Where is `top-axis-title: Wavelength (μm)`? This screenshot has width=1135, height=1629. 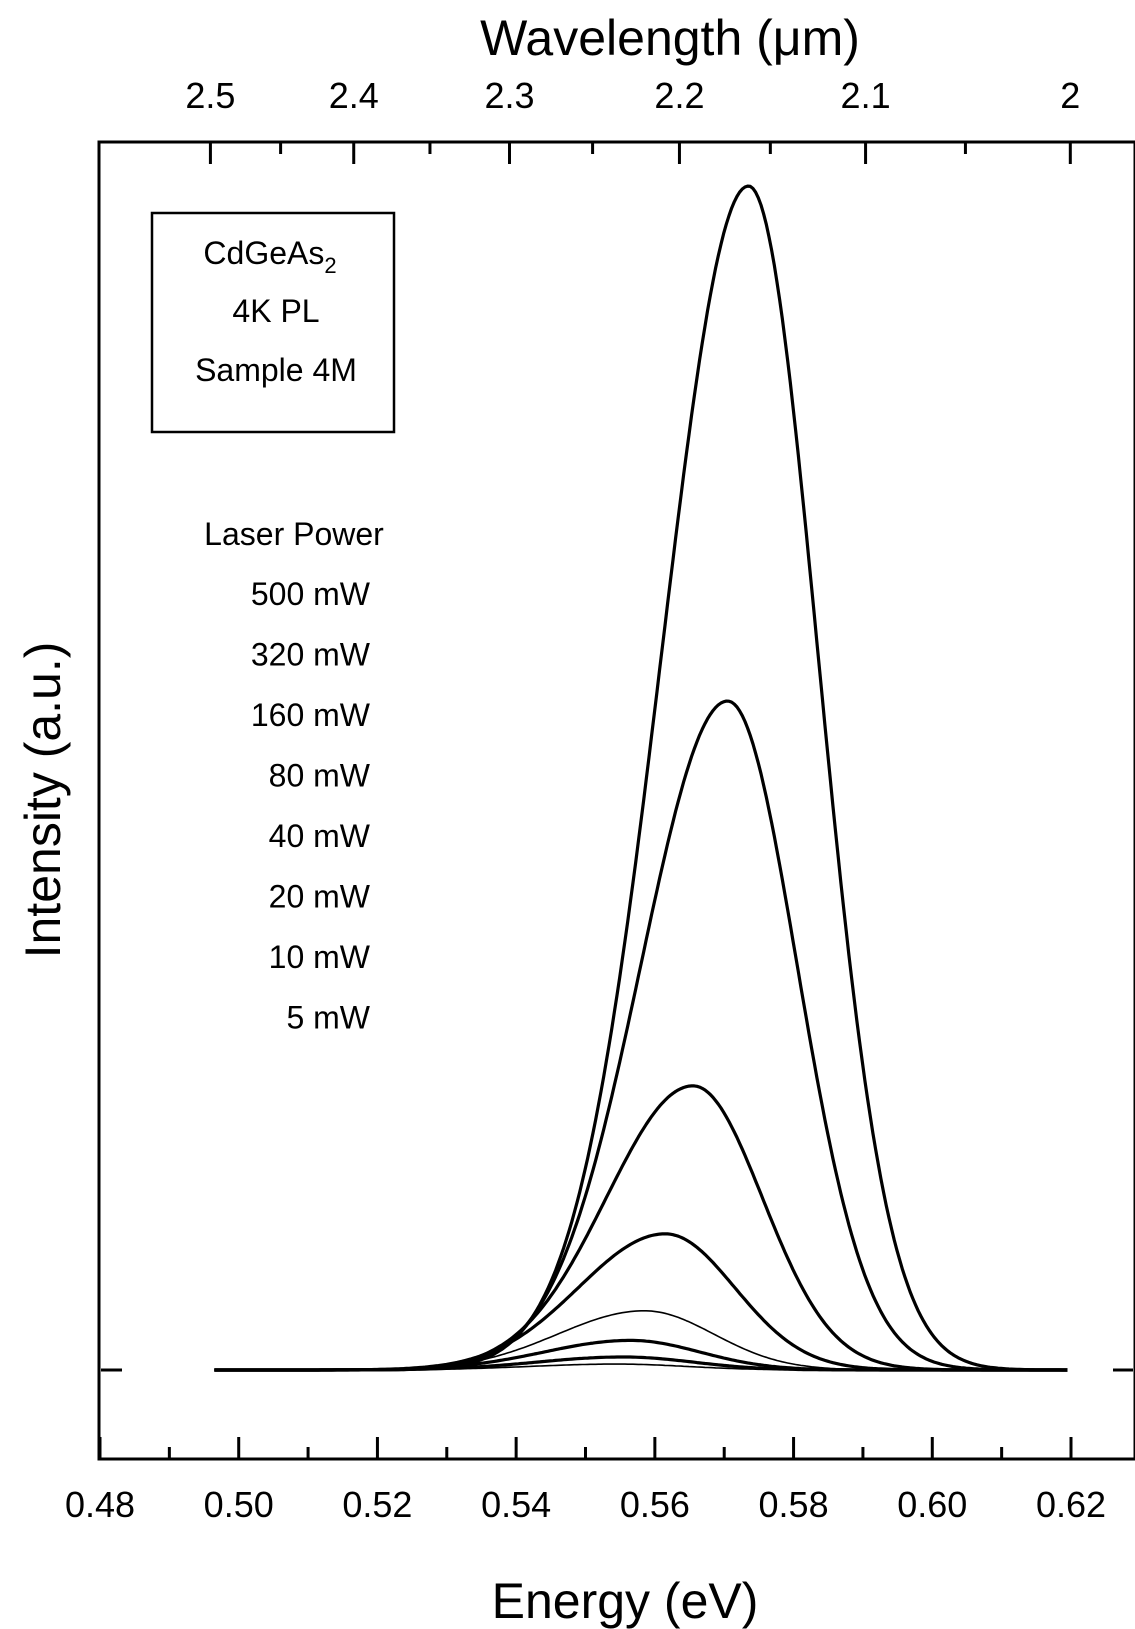 top-axis-title: Wavelength (μm) is located at coordinates (670, 38).